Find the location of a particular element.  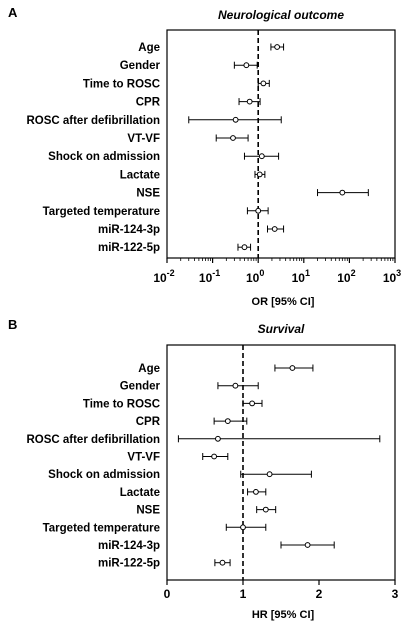

x-tick-label: 0 is located at coordinates (167, 594).